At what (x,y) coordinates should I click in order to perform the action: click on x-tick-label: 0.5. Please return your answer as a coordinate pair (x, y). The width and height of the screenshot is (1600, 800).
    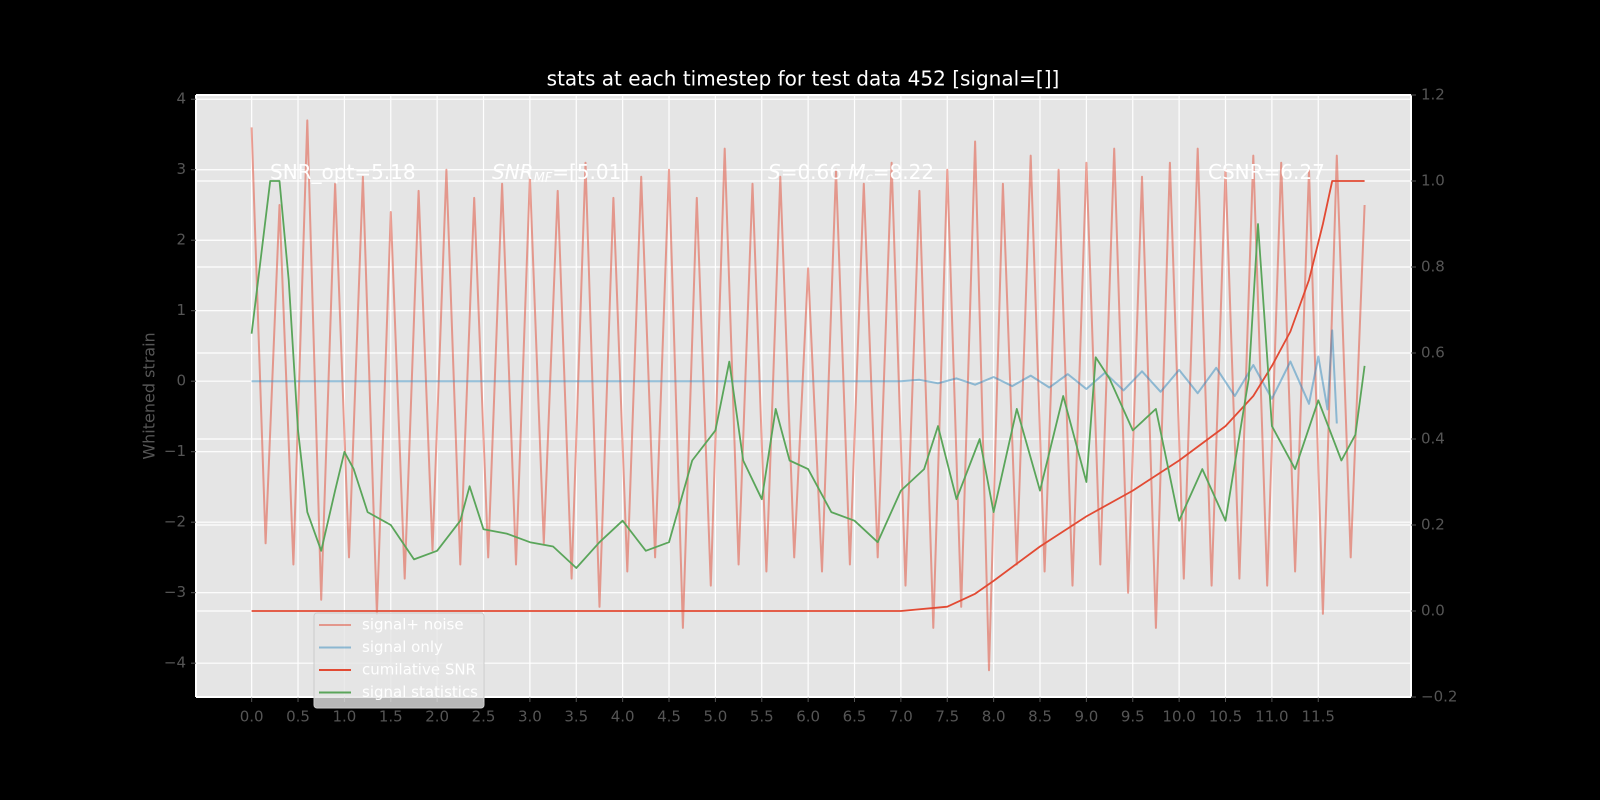
    Looking at the image, I should click on (298, 717).